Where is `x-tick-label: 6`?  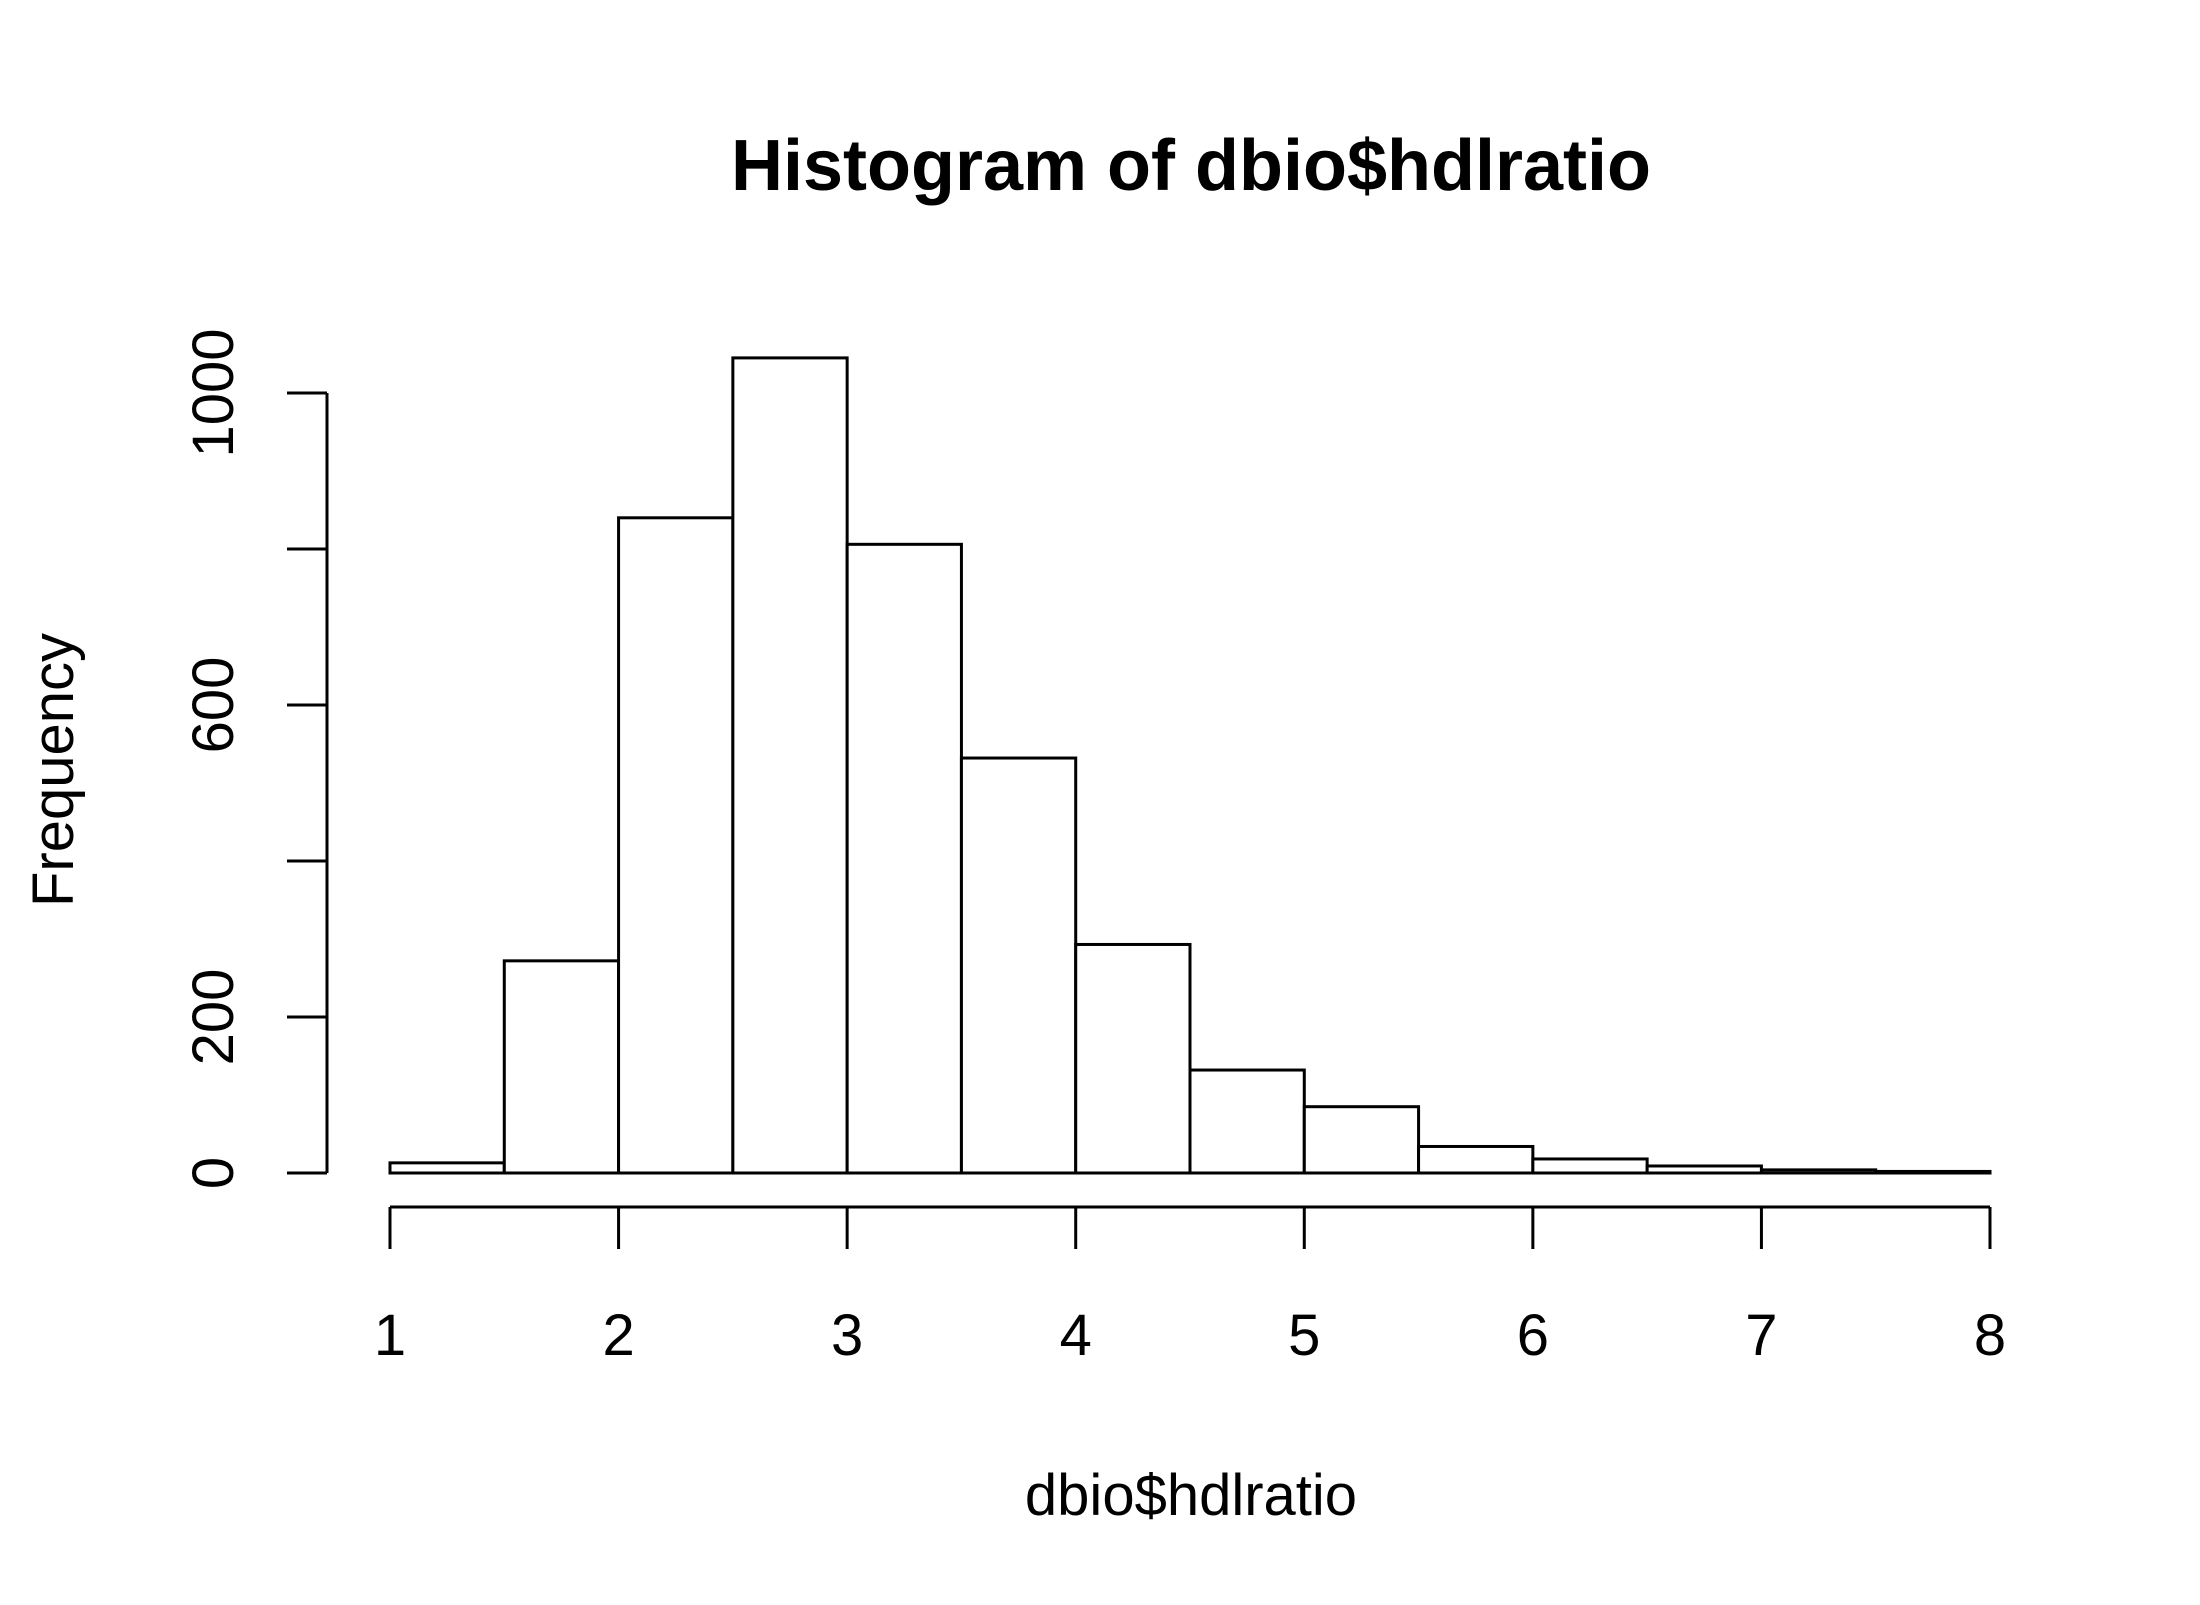 x-tick-label: 6 is located at coordinates (1533, 1335).